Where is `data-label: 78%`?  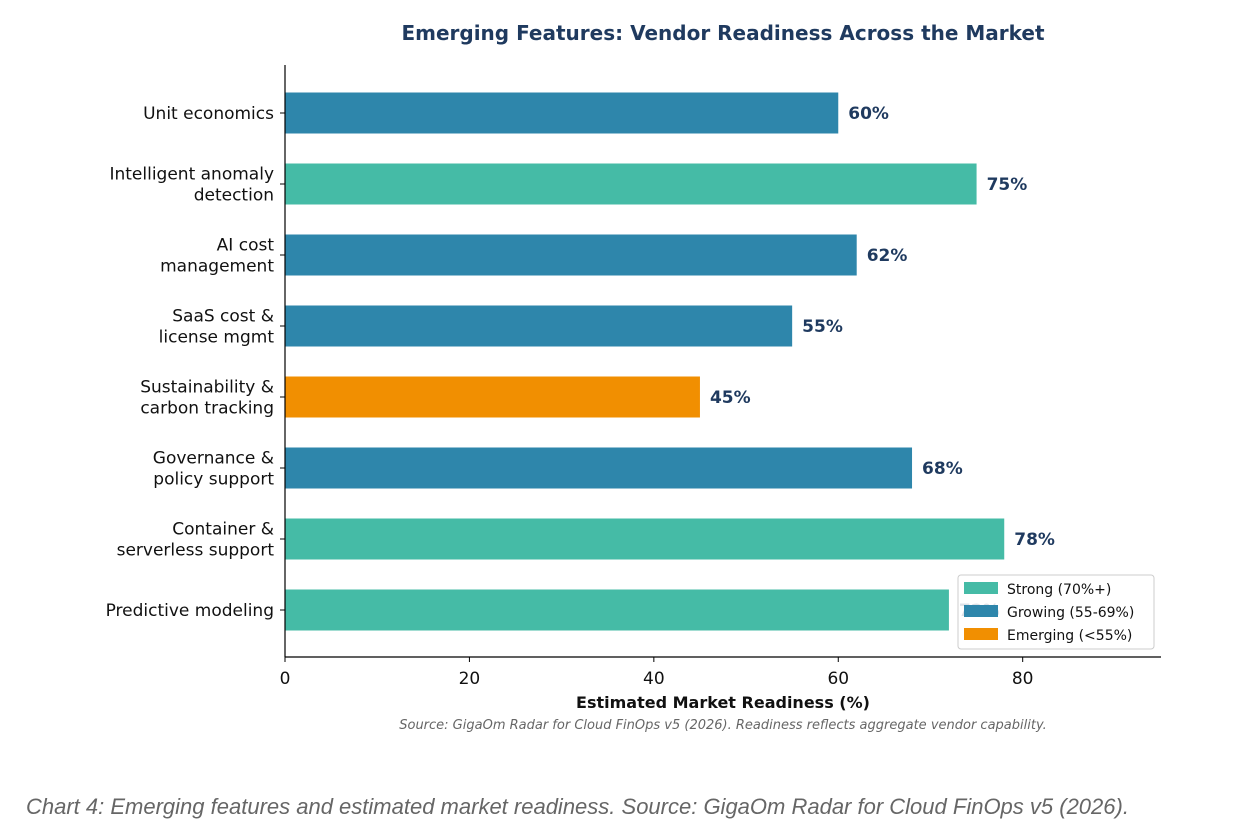
data-label: 78% is located at coordinates (1034, 540).